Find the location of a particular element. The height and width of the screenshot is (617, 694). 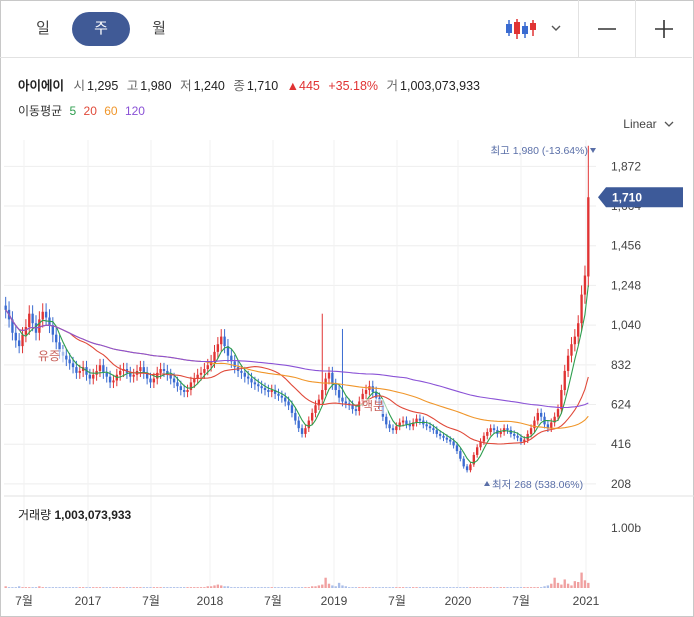

zoom-in-button is located at coordinates (663, 28).